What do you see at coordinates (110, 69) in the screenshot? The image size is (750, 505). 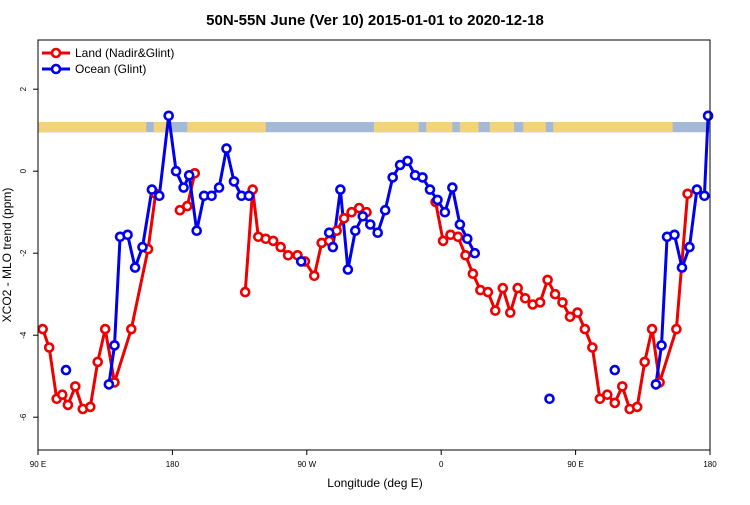 I see `legend-label: Ocean (Glint)` at bounding box center [110, 69].